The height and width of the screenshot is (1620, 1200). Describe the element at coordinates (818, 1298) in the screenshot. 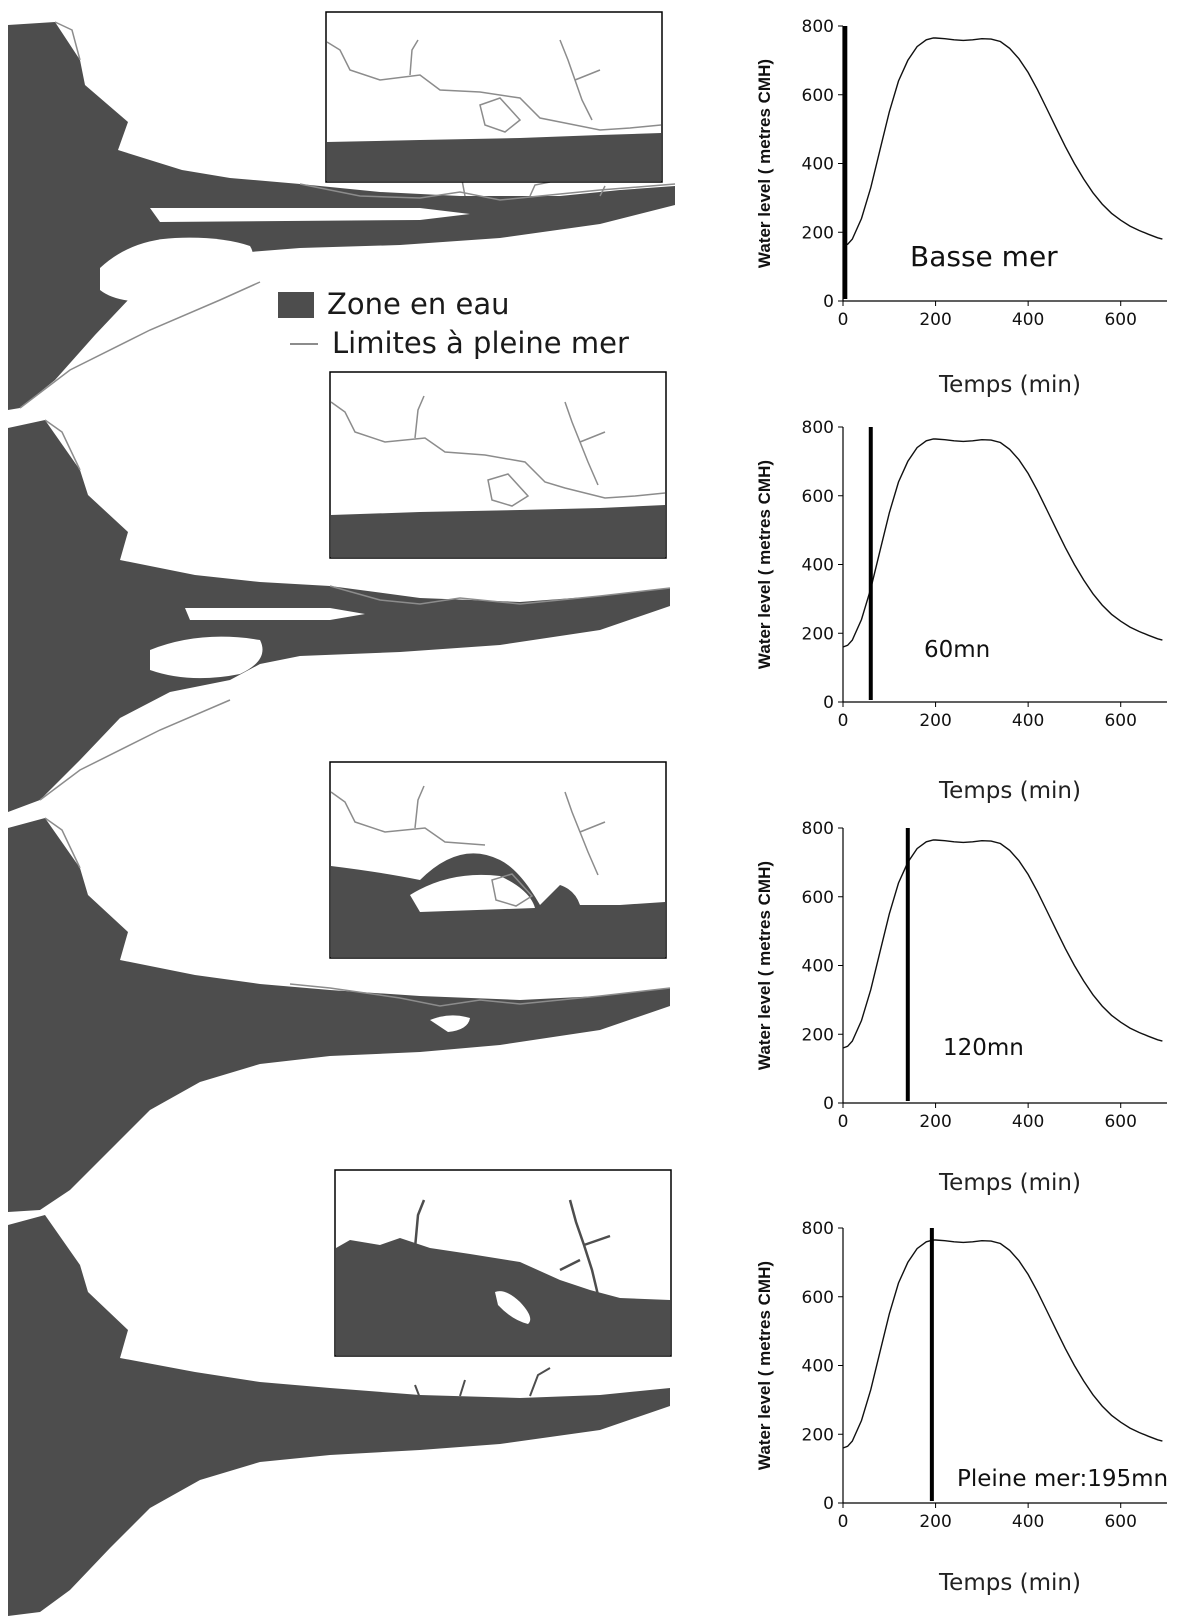

I see `chart-4-y-tick-label: 600` at that location.